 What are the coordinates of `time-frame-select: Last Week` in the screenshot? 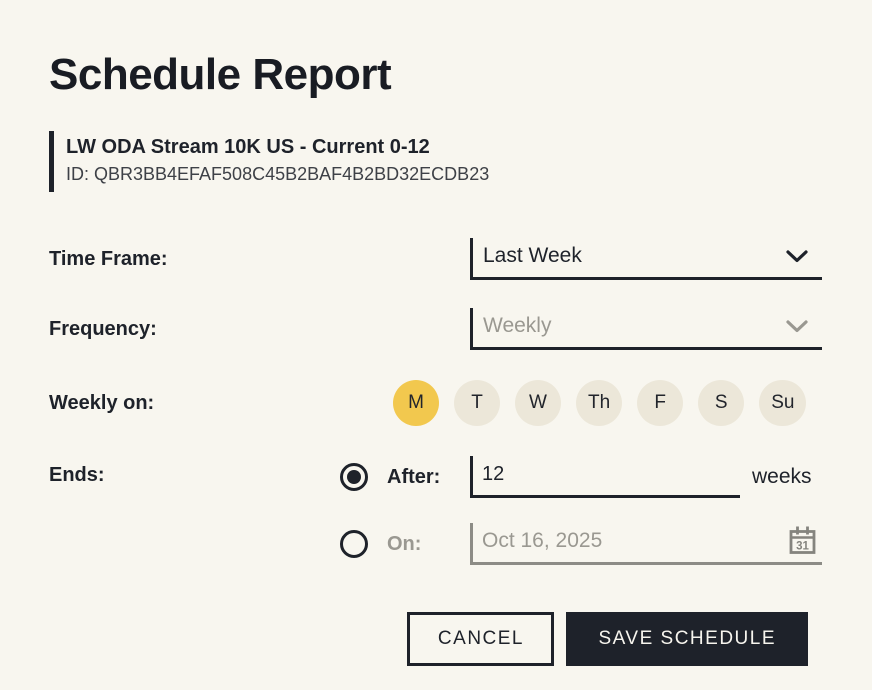 It's located at (646, 259).